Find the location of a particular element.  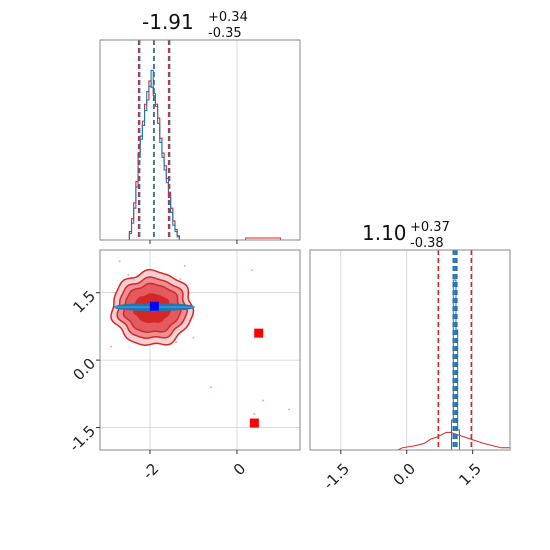

marginal-2-frame is located at coordinates (410, 350).